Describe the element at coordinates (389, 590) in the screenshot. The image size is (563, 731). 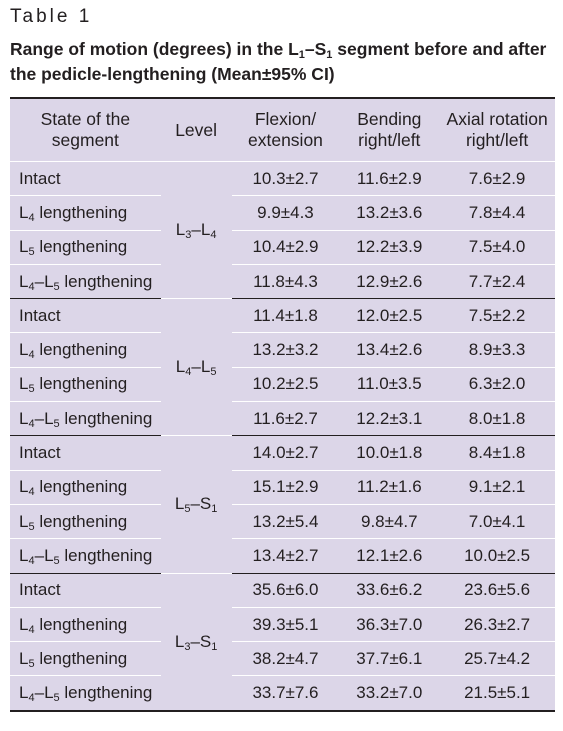
I see `bending-value: 33.6±6.2` at that location.